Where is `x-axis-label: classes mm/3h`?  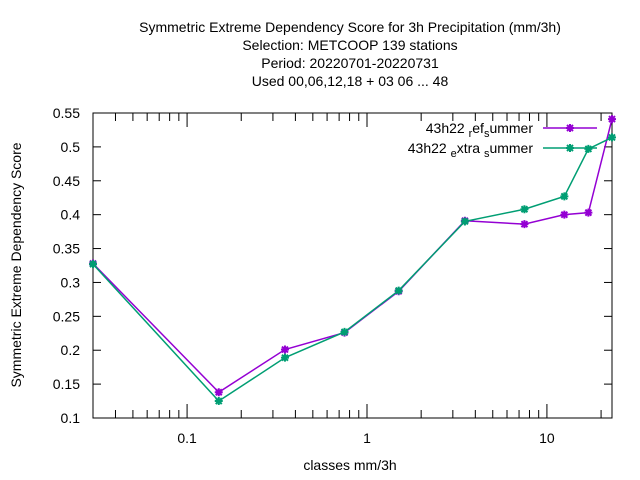 x-axis-label: classes mm/3h is located at coordinates (349, 465).